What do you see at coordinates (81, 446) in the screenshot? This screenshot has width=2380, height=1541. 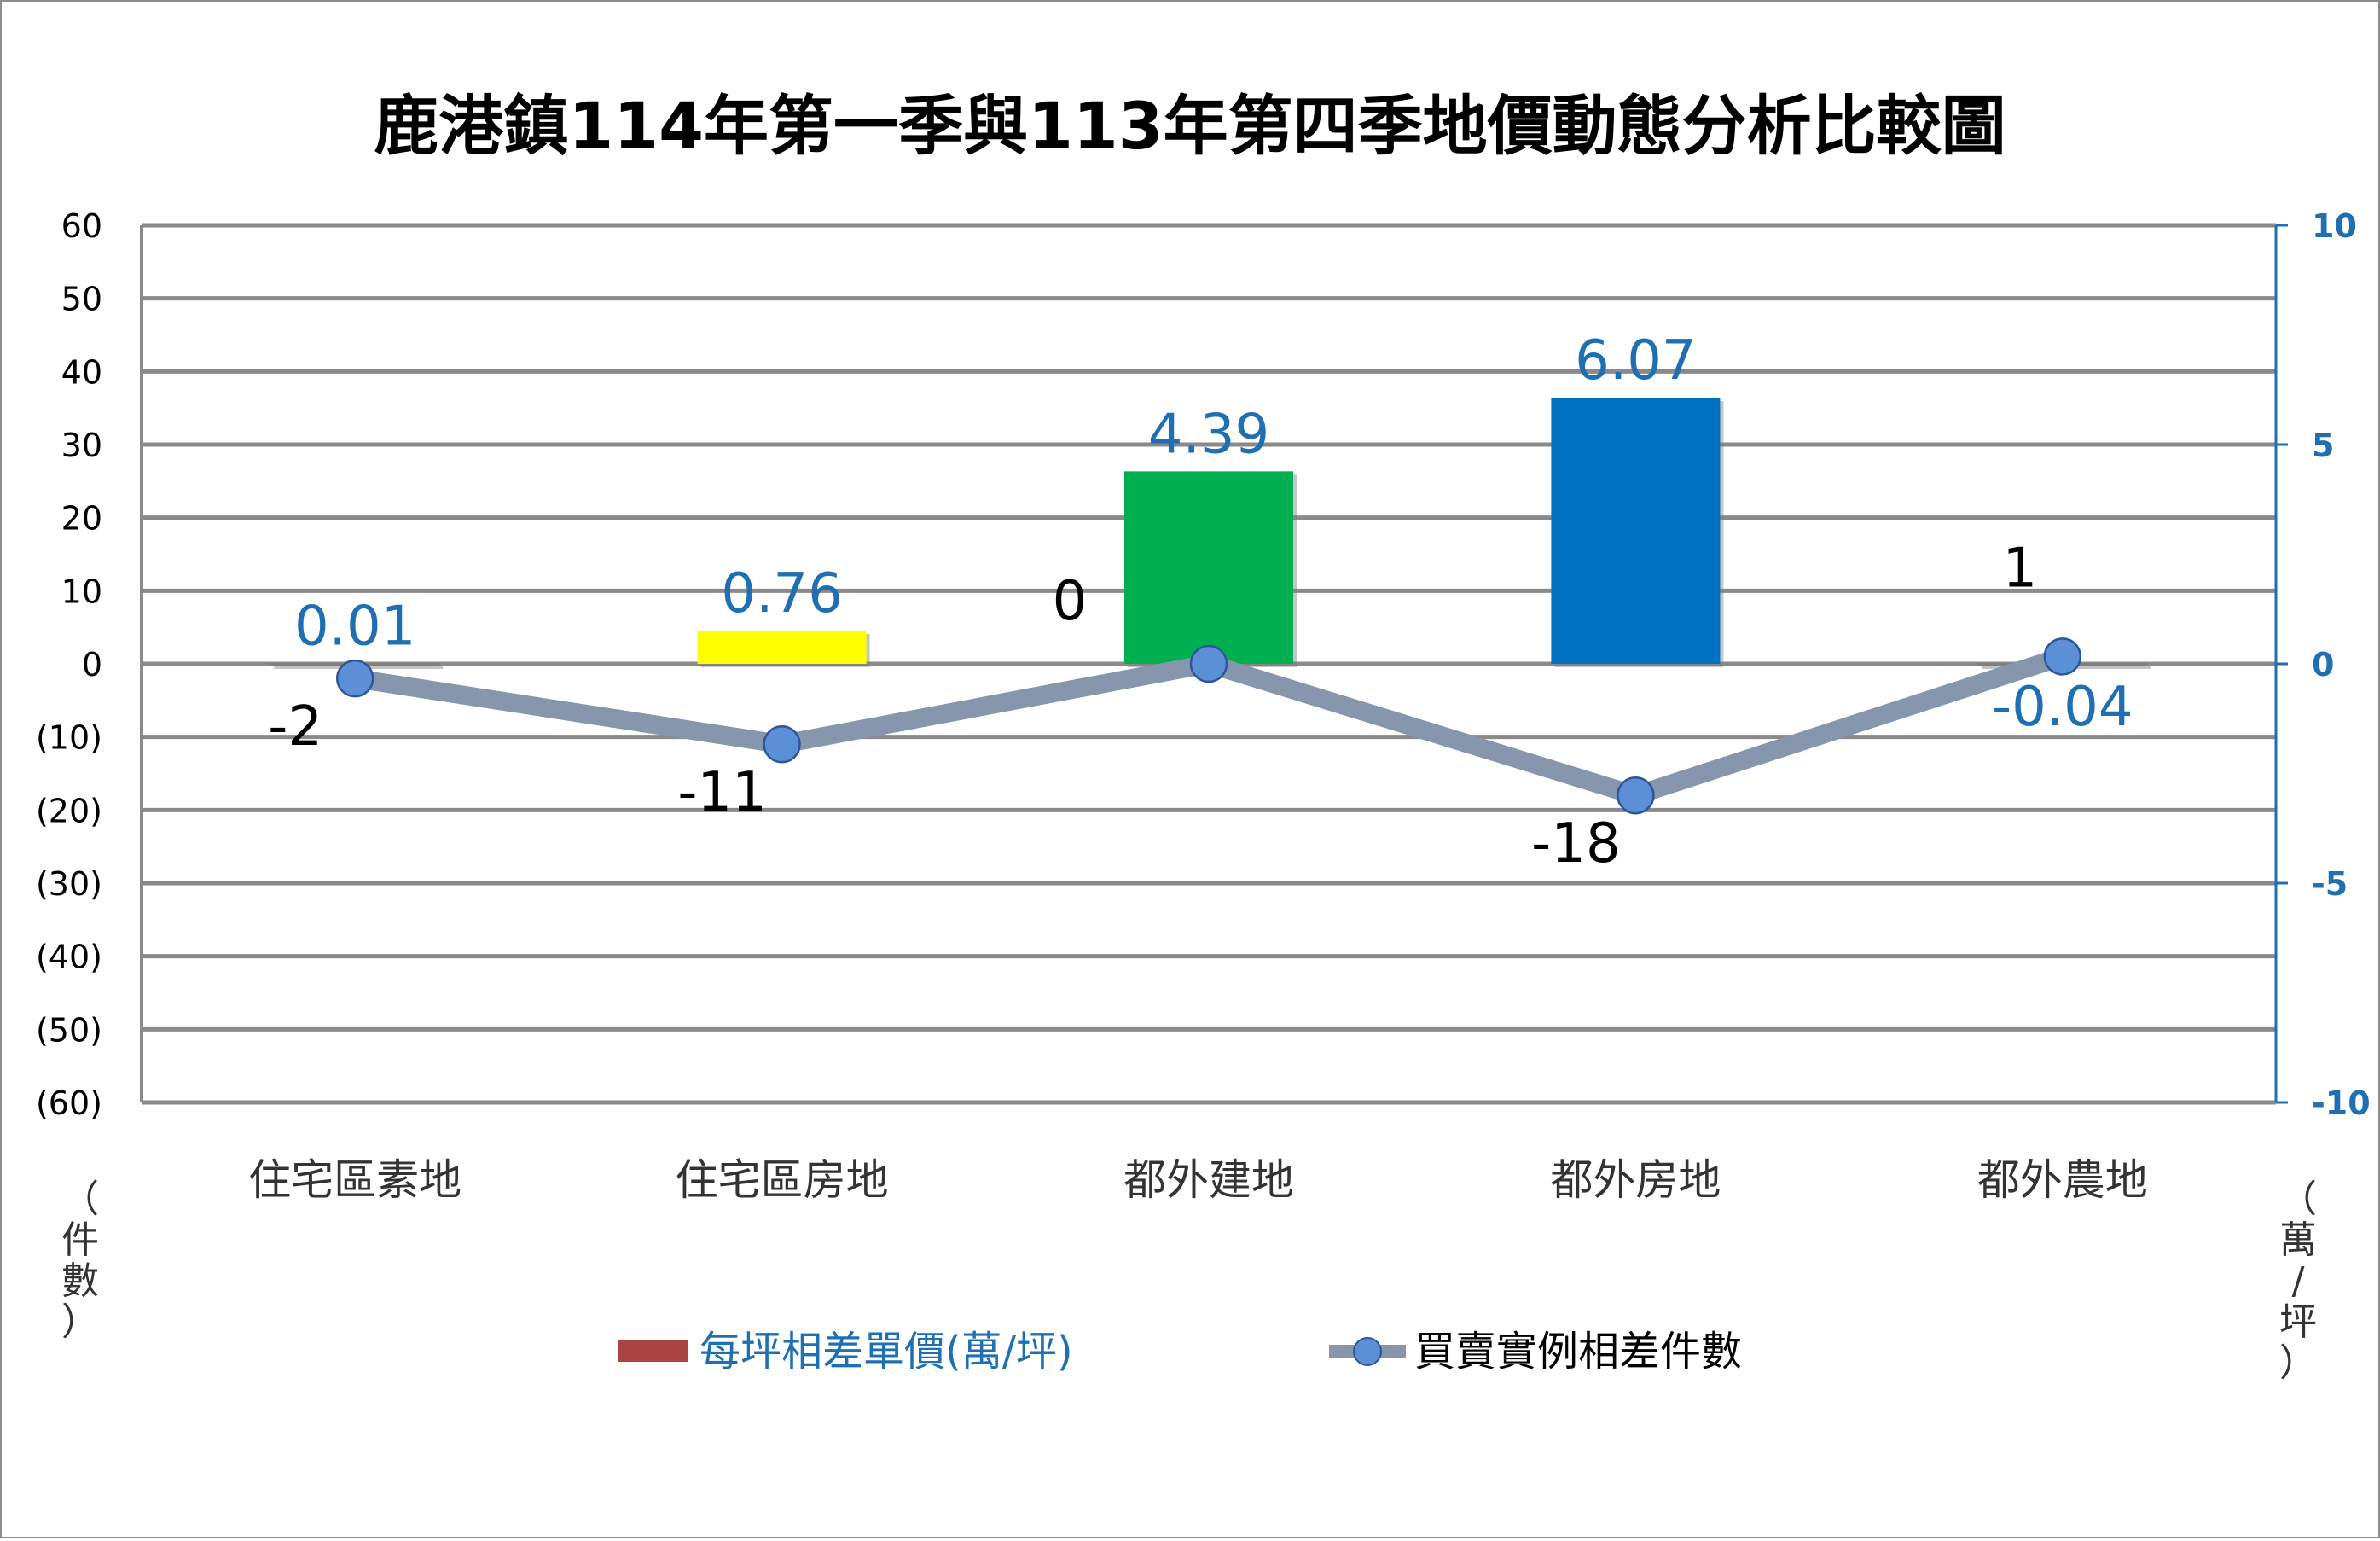 I see `left-tick-label: 30` at bounding box center [81, 446].